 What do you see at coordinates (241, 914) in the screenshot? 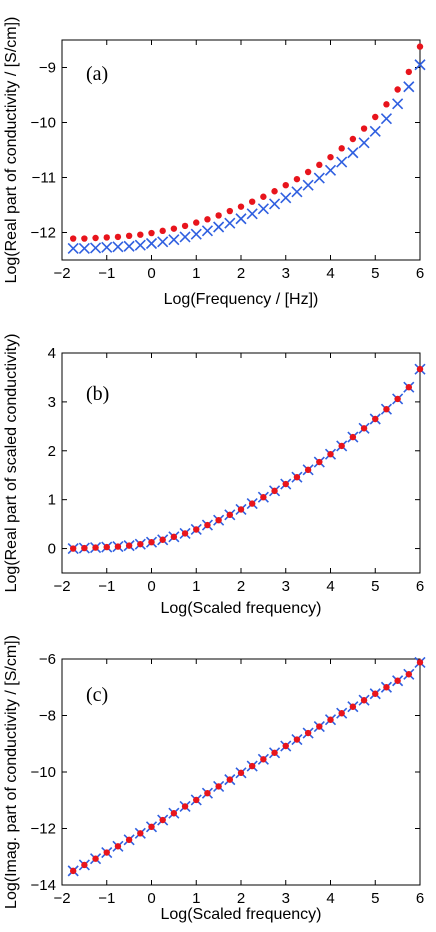
I see `panel-c-xlabel: Log(Scaled frequency)` at bounding box center [241, 914].